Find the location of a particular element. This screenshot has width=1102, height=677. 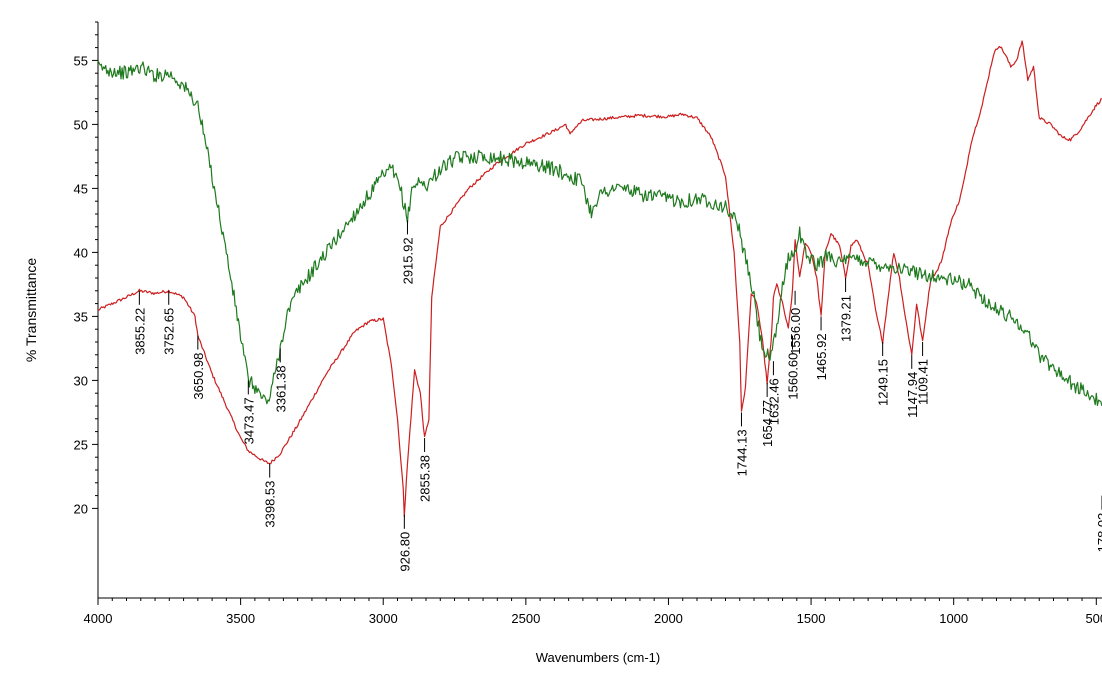

y-tick-label: 55 is located at coordinates (81, 60).